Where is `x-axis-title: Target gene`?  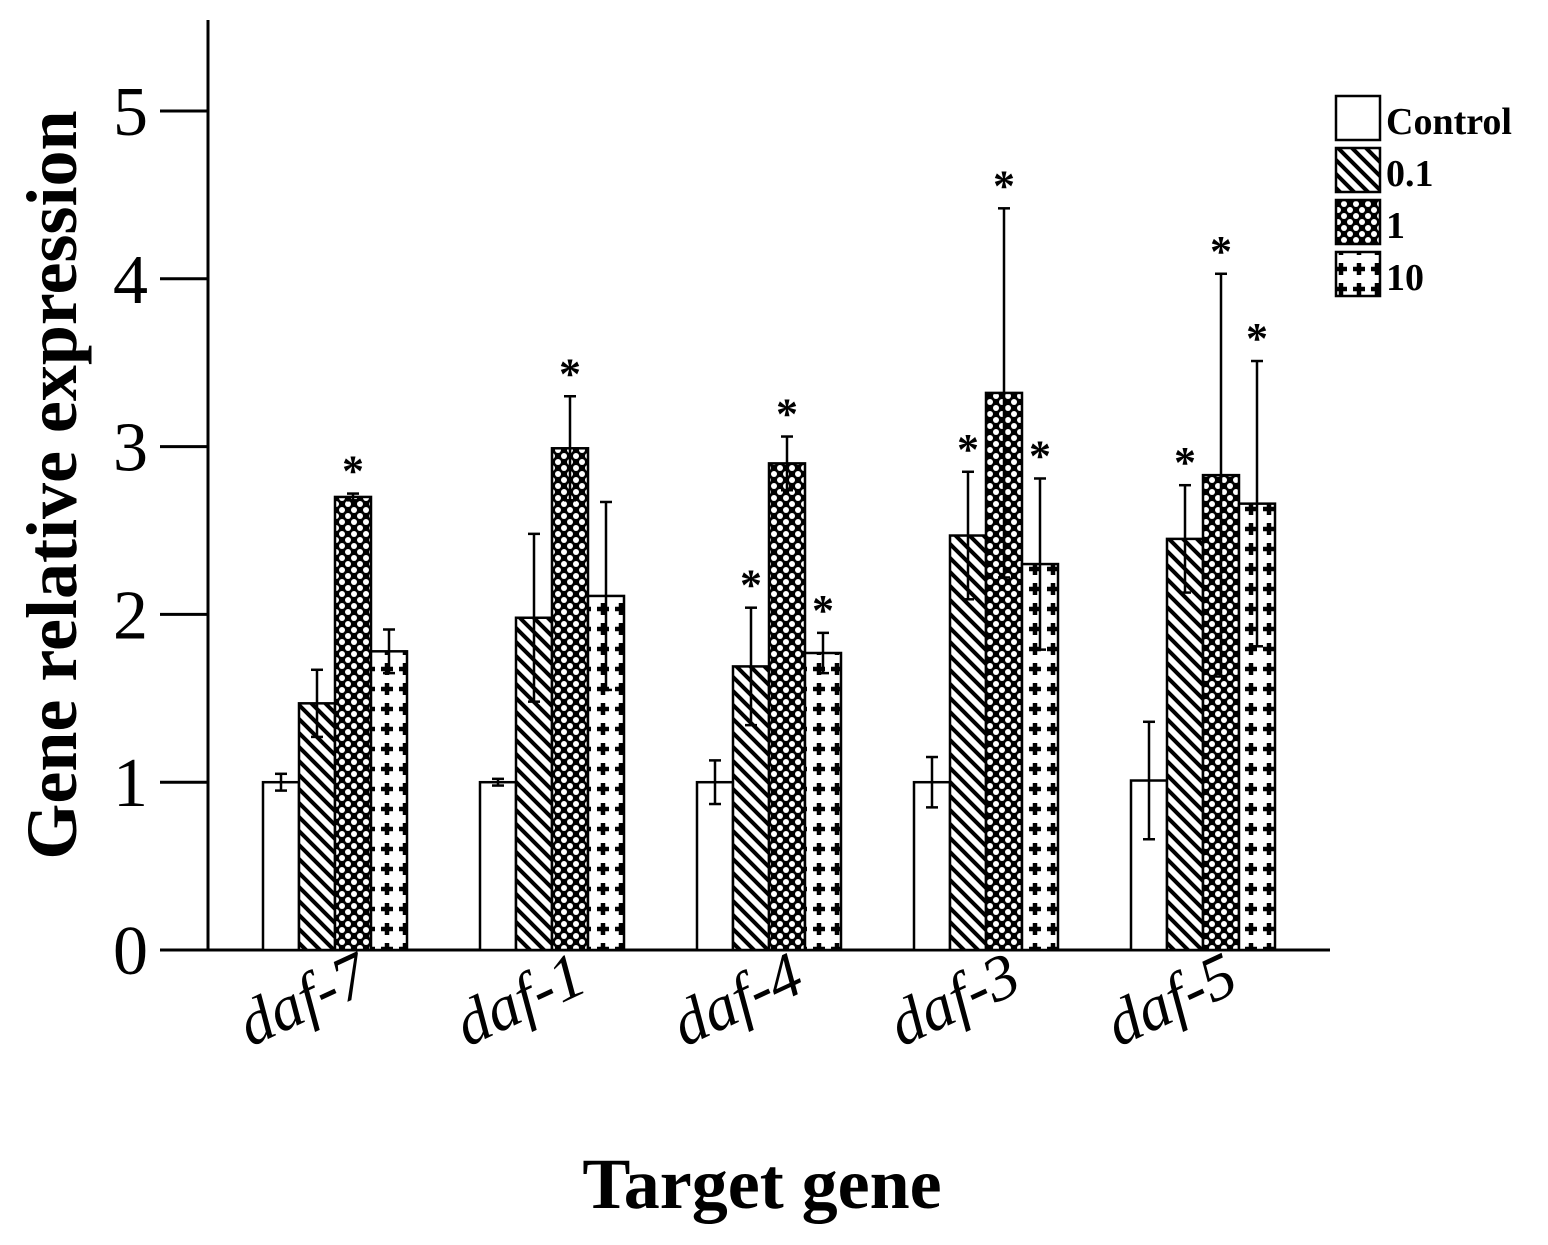 x-axis-title: Target gene is located at coordinates (761, 1184).